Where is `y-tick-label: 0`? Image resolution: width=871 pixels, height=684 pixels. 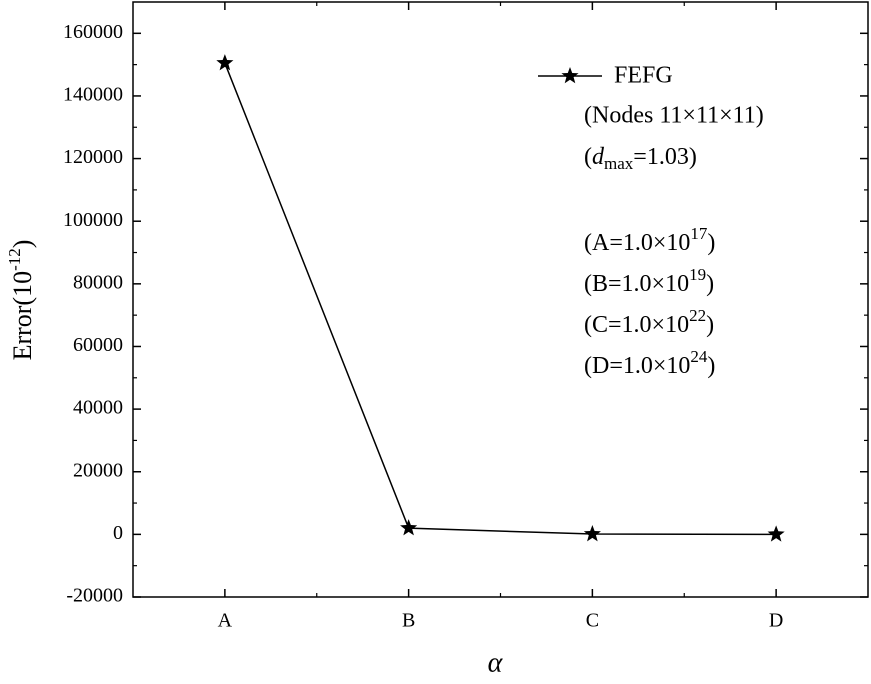 y-tick-label: 0 is located at coordinates (118, 533).